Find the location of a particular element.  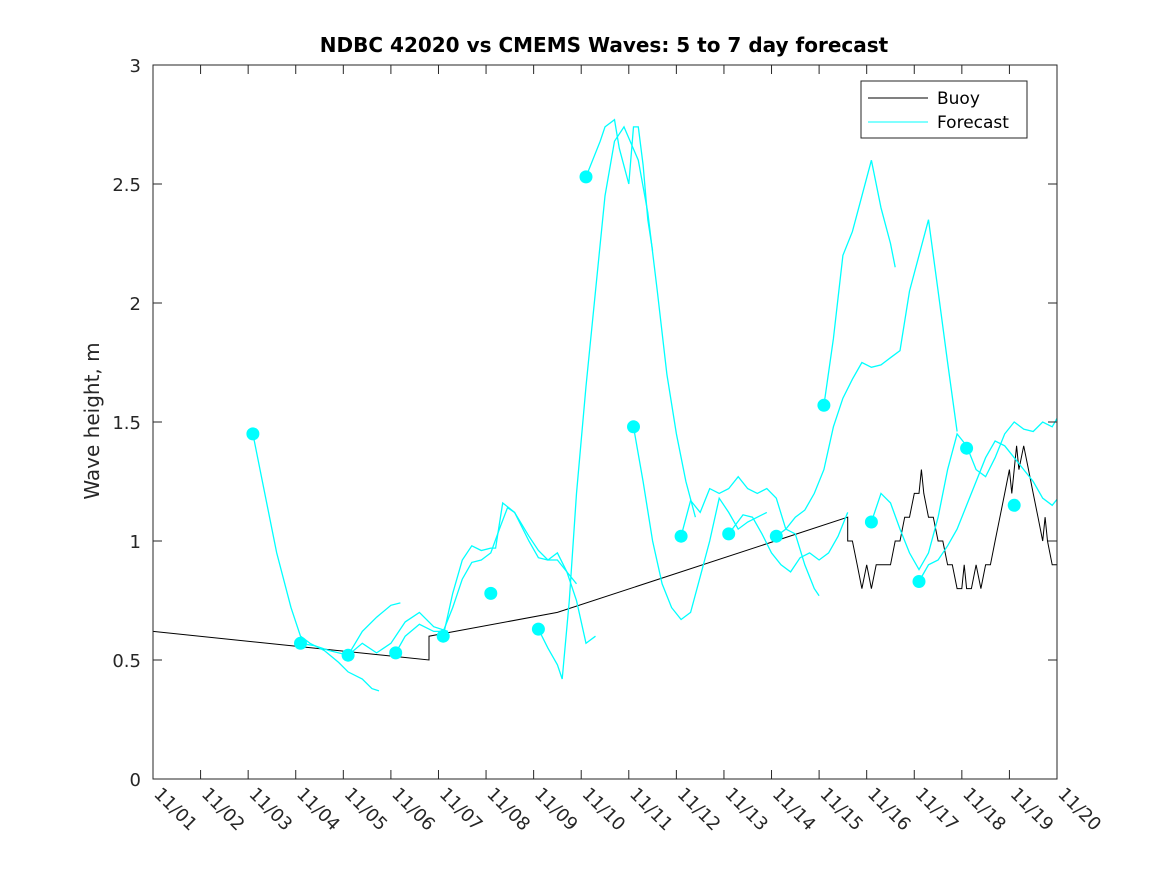

y-tick-label: 2 is located at coordinates (135, 304).